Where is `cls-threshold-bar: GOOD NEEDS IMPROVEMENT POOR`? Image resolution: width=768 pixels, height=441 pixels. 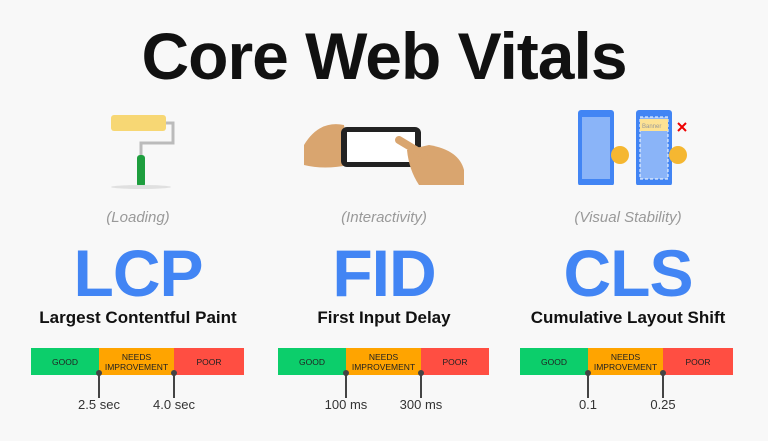
cls-threshold-bar: GOOD NEEDS IMPROVEMENT POOR is located at coordinates (626, 361).